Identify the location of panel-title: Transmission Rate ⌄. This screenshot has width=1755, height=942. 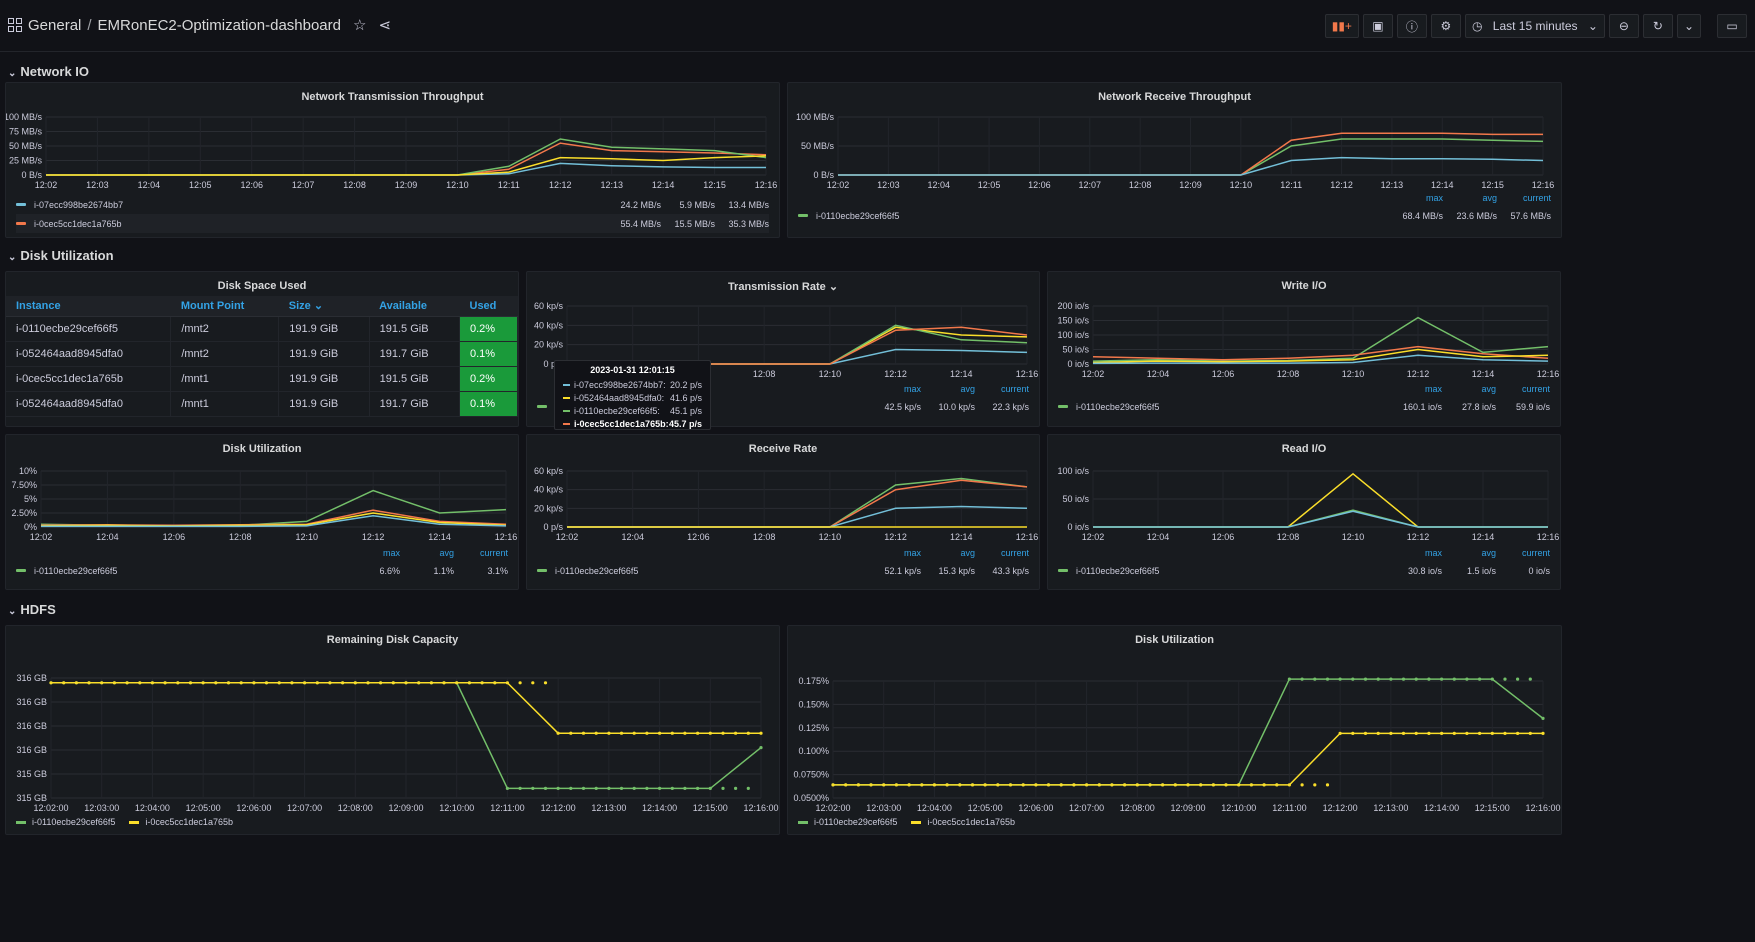
(783, 286).